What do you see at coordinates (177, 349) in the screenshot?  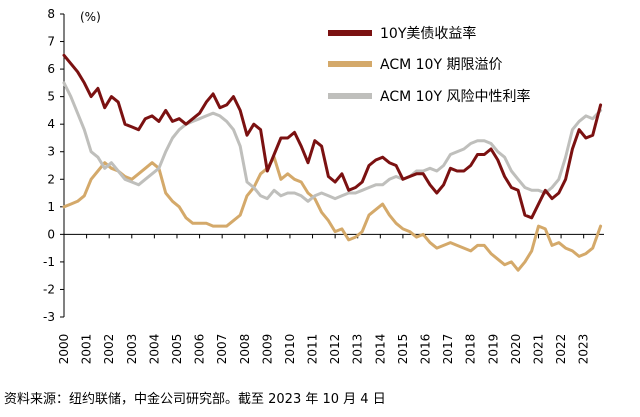 I see `x-tick-label: 2005` at bounding box center [177, 349].